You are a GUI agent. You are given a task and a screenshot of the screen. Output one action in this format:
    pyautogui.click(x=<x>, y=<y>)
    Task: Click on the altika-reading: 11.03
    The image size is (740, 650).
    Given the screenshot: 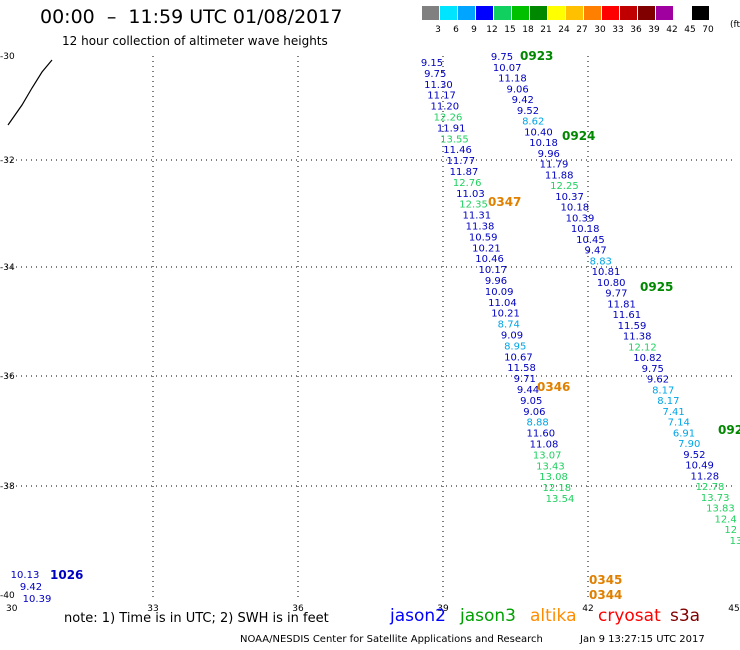 What is the action you would take?
    pyautogui.click(x=470, y=194)
    